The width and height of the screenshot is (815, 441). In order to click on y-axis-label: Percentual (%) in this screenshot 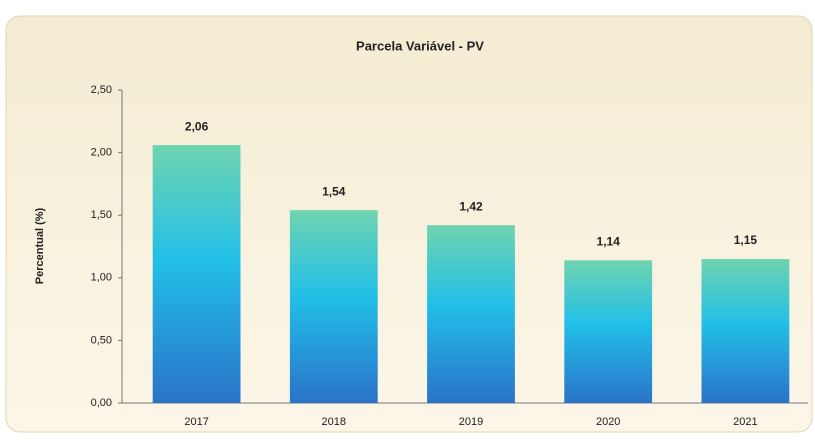, I will do `click(40, 245)`.